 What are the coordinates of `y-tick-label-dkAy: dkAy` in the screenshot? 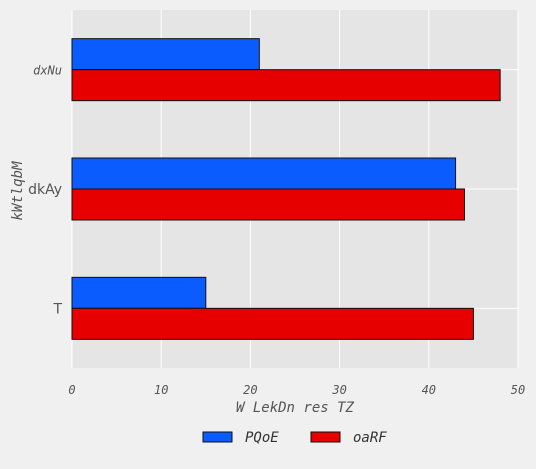 It's located at (45, 190).